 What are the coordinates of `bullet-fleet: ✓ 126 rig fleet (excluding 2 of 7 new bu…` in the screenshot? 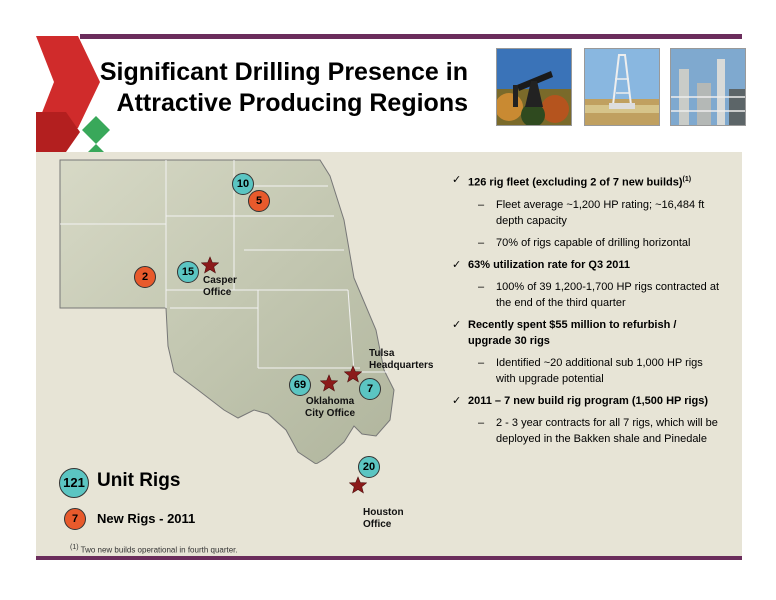 It's located at (587, 181).